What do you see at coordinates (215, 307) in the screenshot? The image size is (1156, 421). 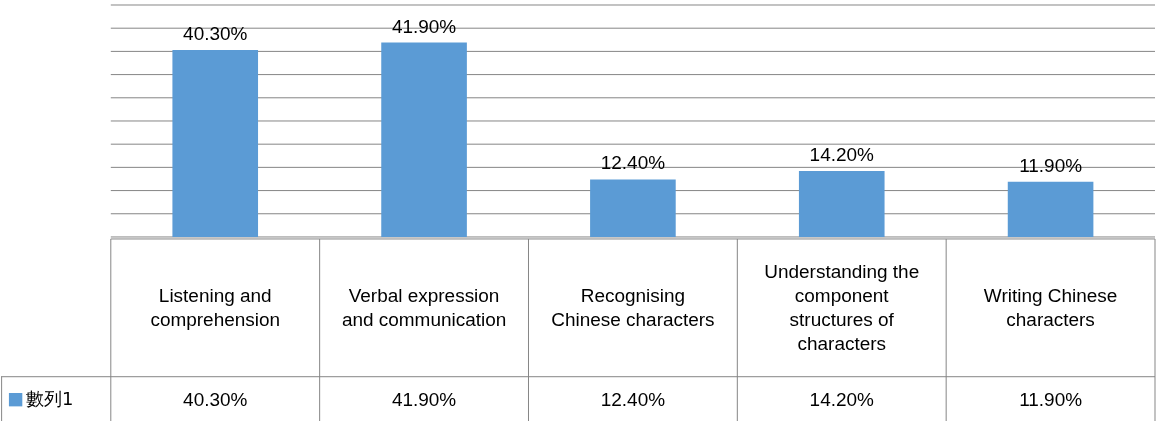 I see `x-tick-label: Listening and comprehension` at bounding box center [215, 307].